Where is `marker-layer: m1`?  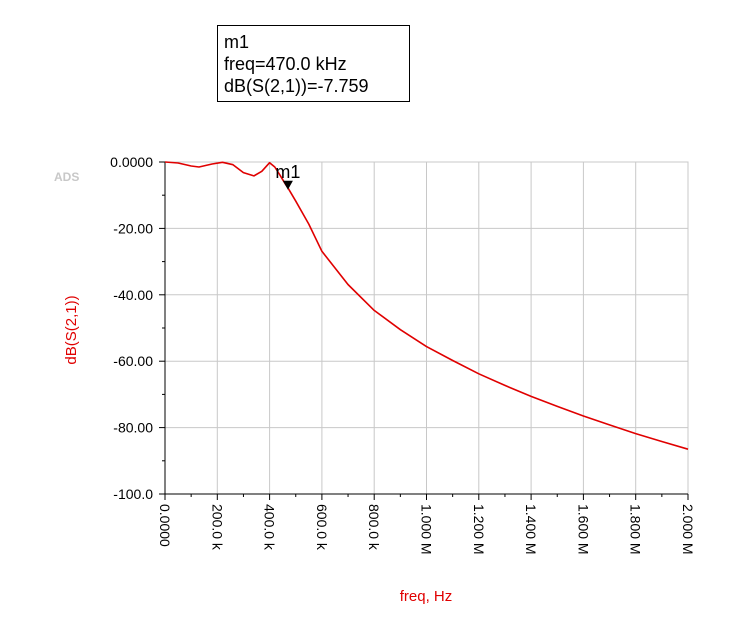
marker-layer: m1 is located at coordinates (287, 176).